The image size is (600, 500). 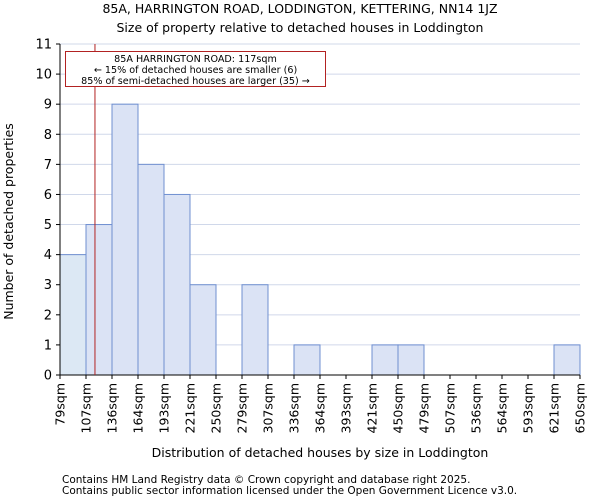 What do you see at coordinates (476, 408) in the screenshot?
I see `x-tick-label: 536sqm` at bounding box center [476, 408].